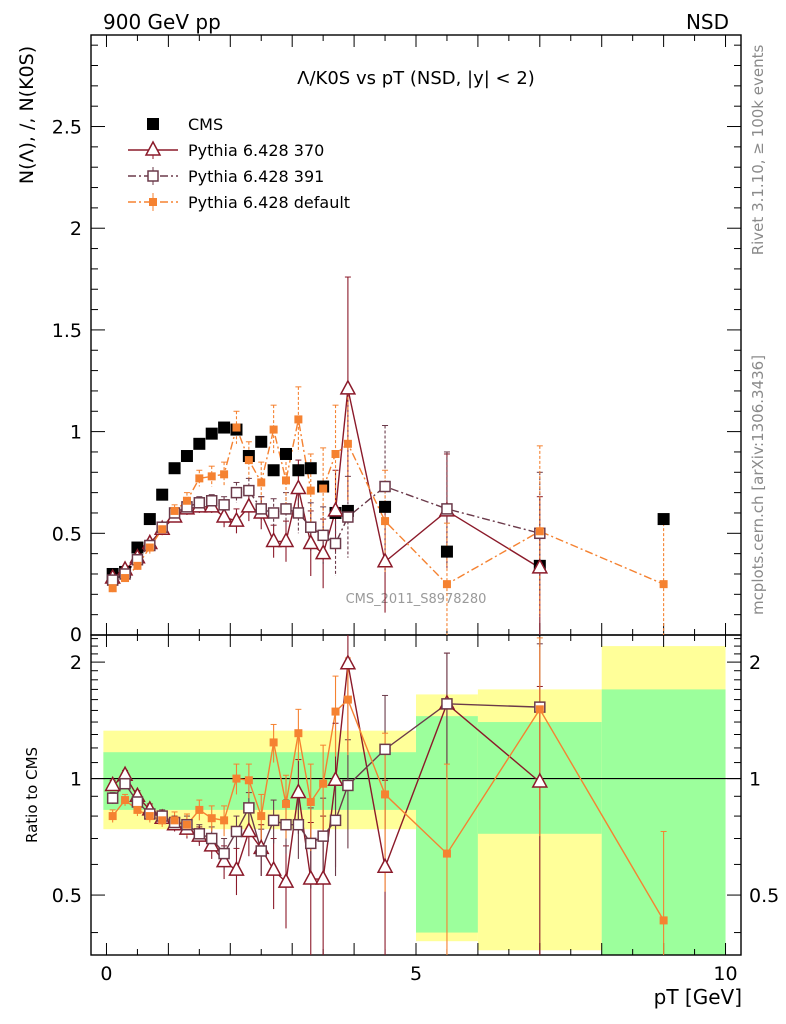 The image size is (786, 1024). What do you see at coordinates (755, 780) in the screenshot?
I see `ratio-y-tick-label-right: 1` at bounding box center [755, 780].